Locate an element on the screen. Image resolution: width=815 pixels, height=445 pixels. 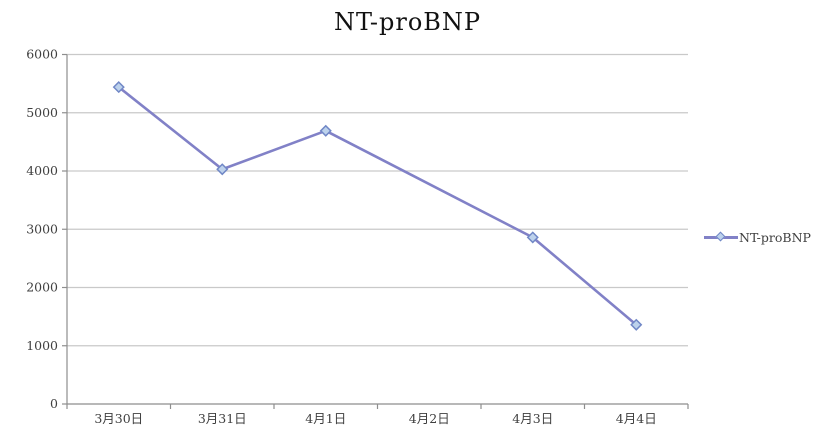
legend-diamond-icon is located at coordinates (720, 236).